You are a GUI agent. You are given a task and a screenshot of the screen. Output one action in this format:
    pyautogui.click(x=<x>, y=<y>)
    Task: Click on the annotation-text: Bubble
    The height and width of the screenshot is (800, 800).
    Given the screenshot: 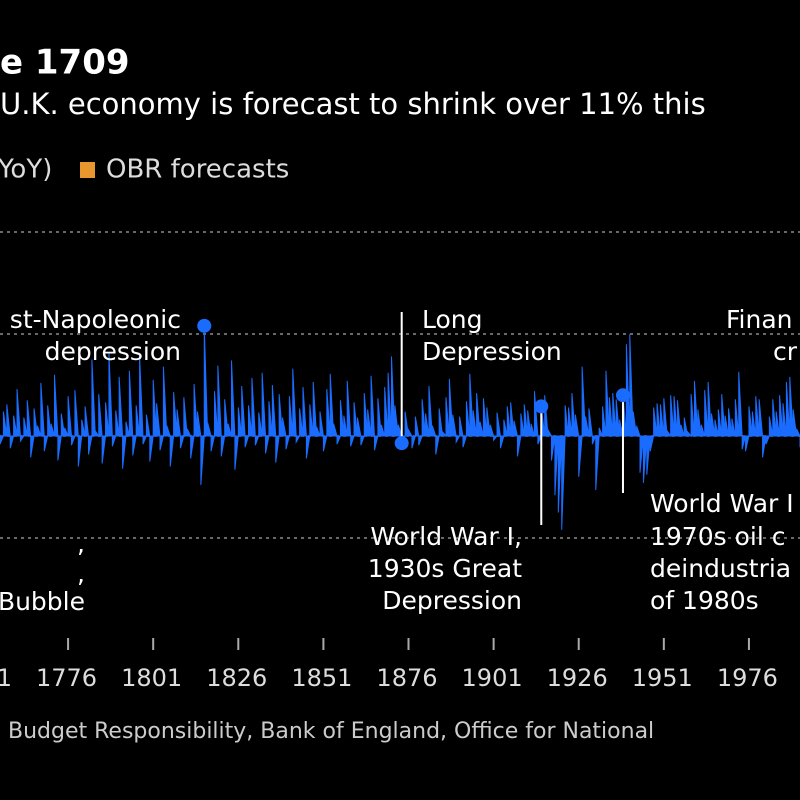 What is the action you would take?
    pyautogui.click(x=42, y=601)
    